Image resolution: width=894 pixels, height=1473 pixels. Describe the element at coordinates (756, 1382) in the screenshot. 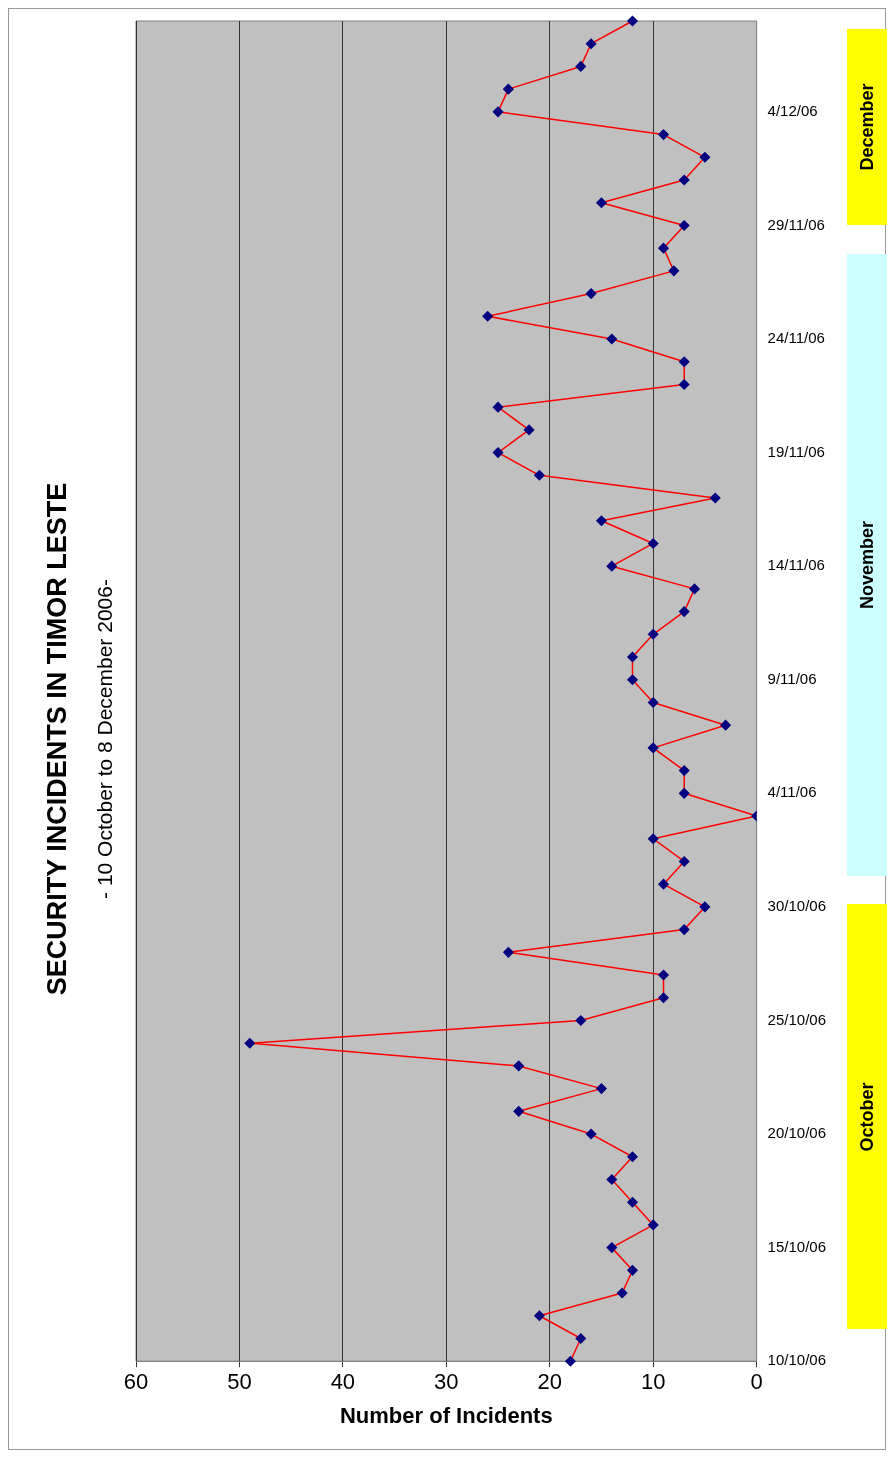

I see `x-tick-label: 0` at that location.